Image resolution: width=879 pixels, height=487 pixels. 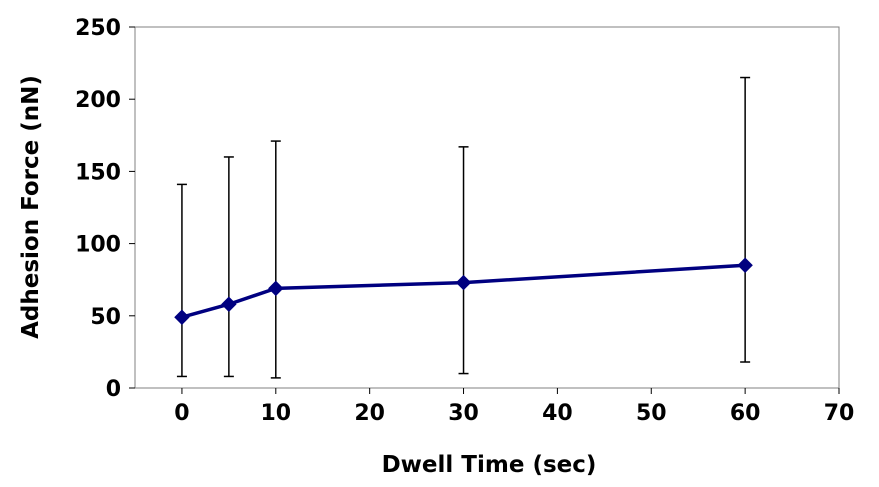 I want to click on x-tick-label: 70, so click(x=839, y=413).